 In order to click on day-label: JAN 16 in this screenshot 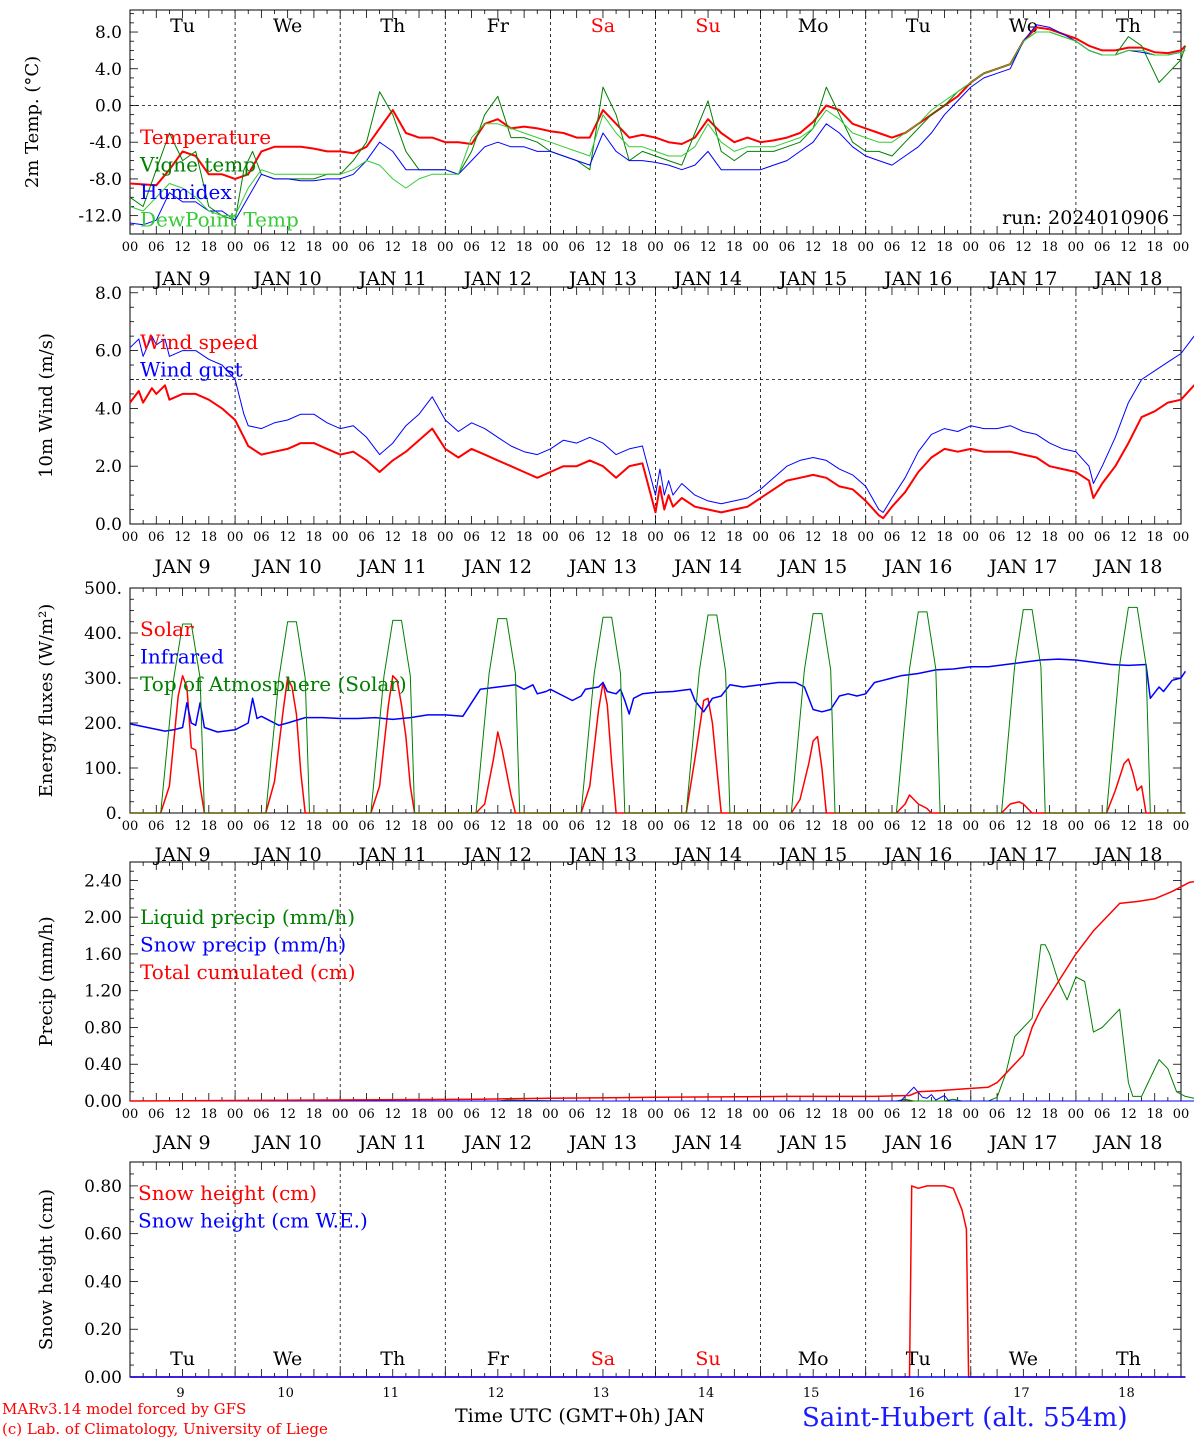, I will do `click(917, 1143)`.